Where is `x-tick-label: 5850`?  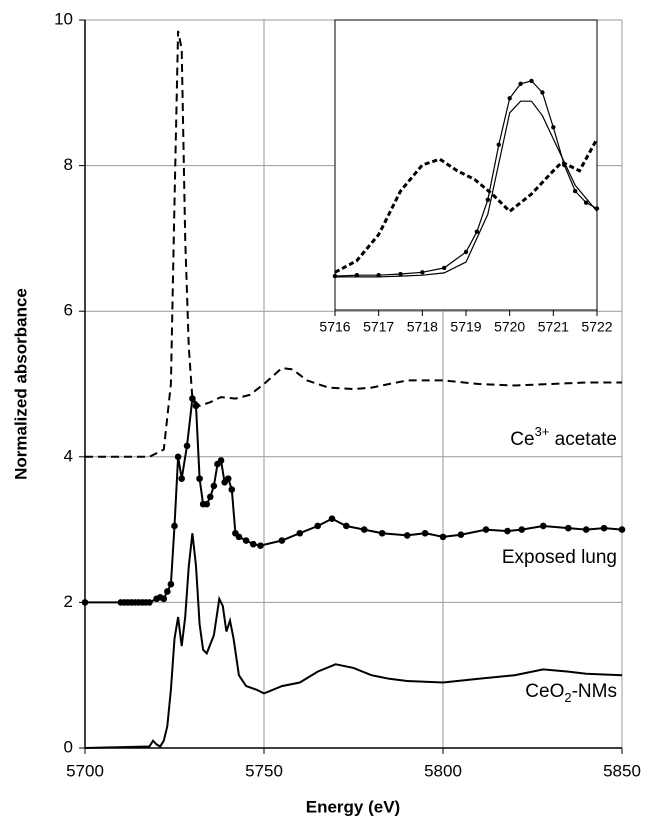
x-tick-label: 5850 is located at coordinates (622, 770).